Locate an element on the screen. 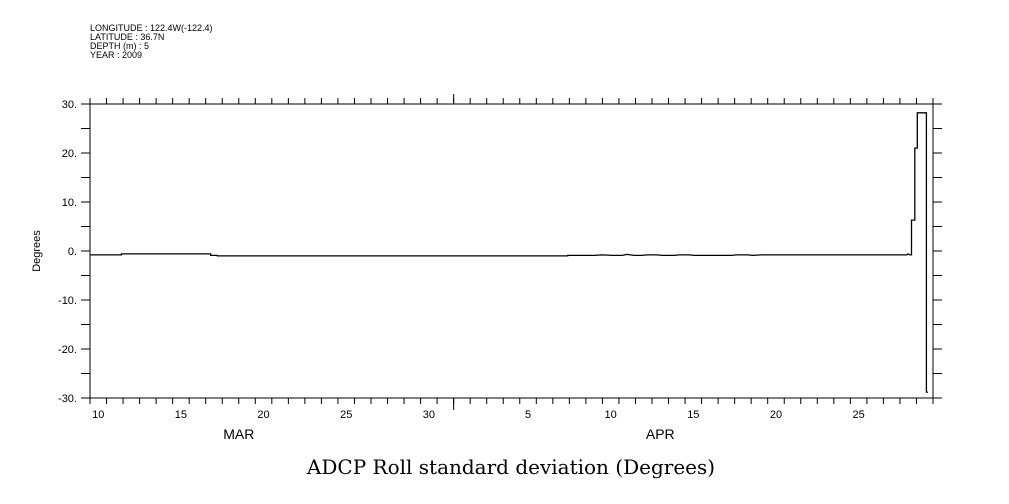 This screenshot has height=504, width=1009. y-tick-label: -10. is located at coordinates (67, 301).